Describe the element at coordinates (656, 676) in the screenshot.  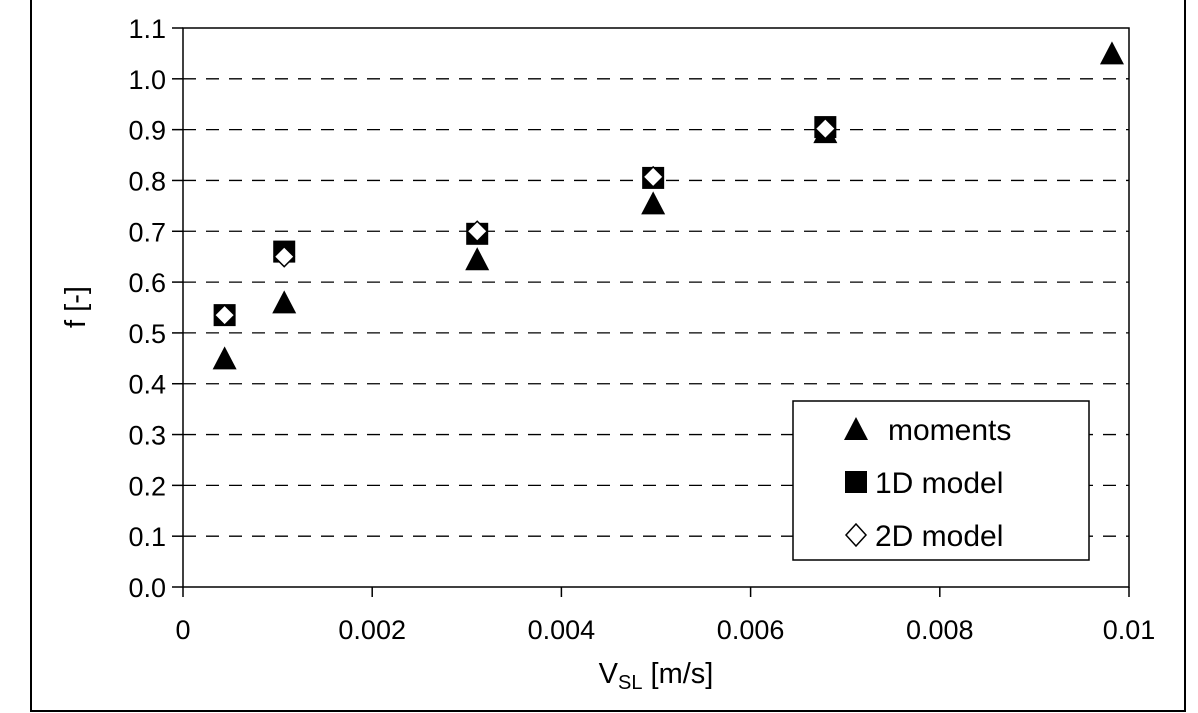
I see `x-axis-label: VSL [m/s]` at that location.